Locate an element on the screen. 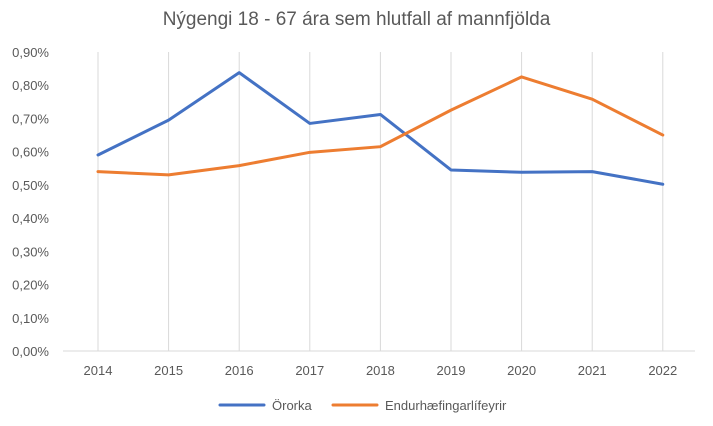  y-tick-label: 0,40% is located at coordinates (30, 218).